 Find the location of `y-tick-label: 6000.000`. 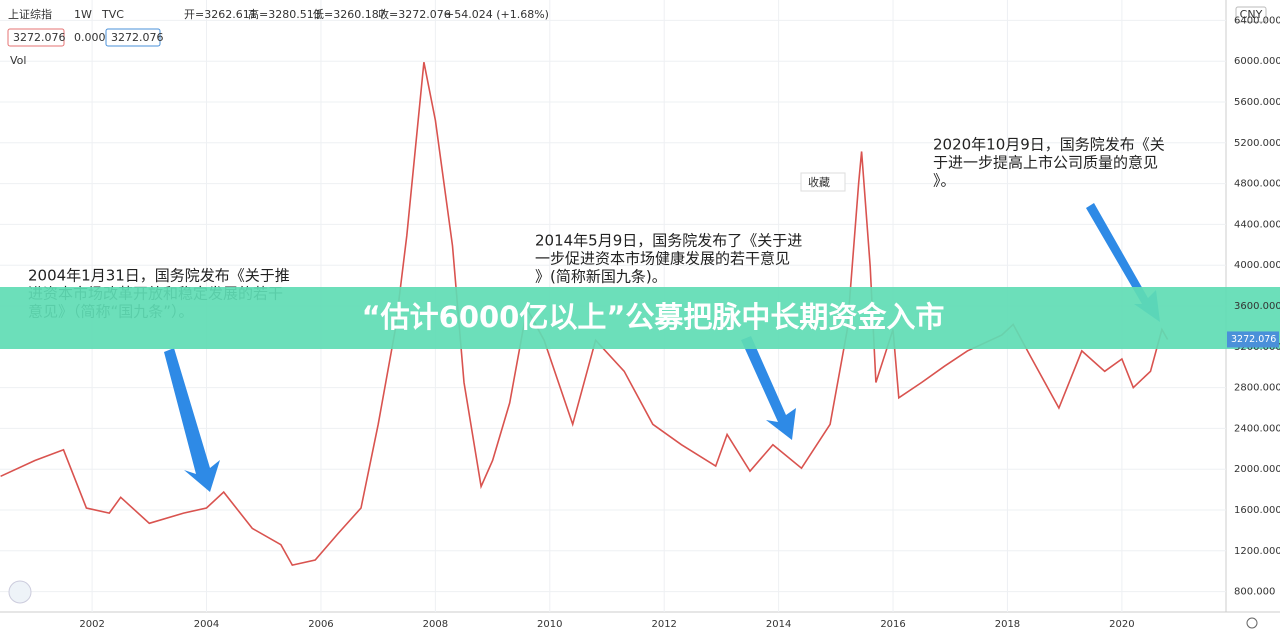

y-tick-label: 6000.000 is located at coordinates (1257, 61).